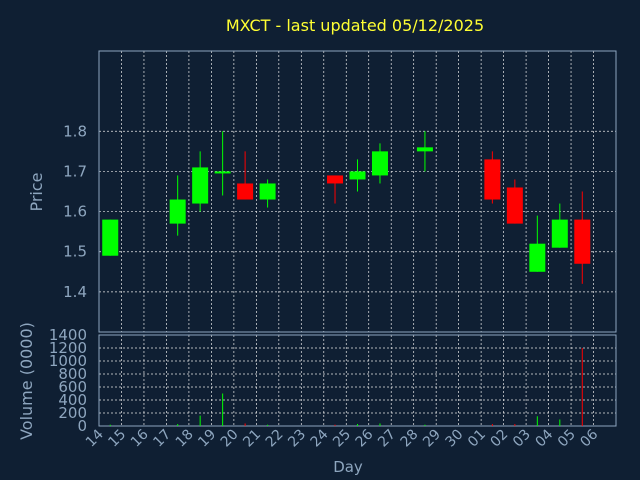  What do you see at coordinates (68, 335) in the screenshot?
I see `volume-tick-label: 1400` at bounding box center [68, 335].